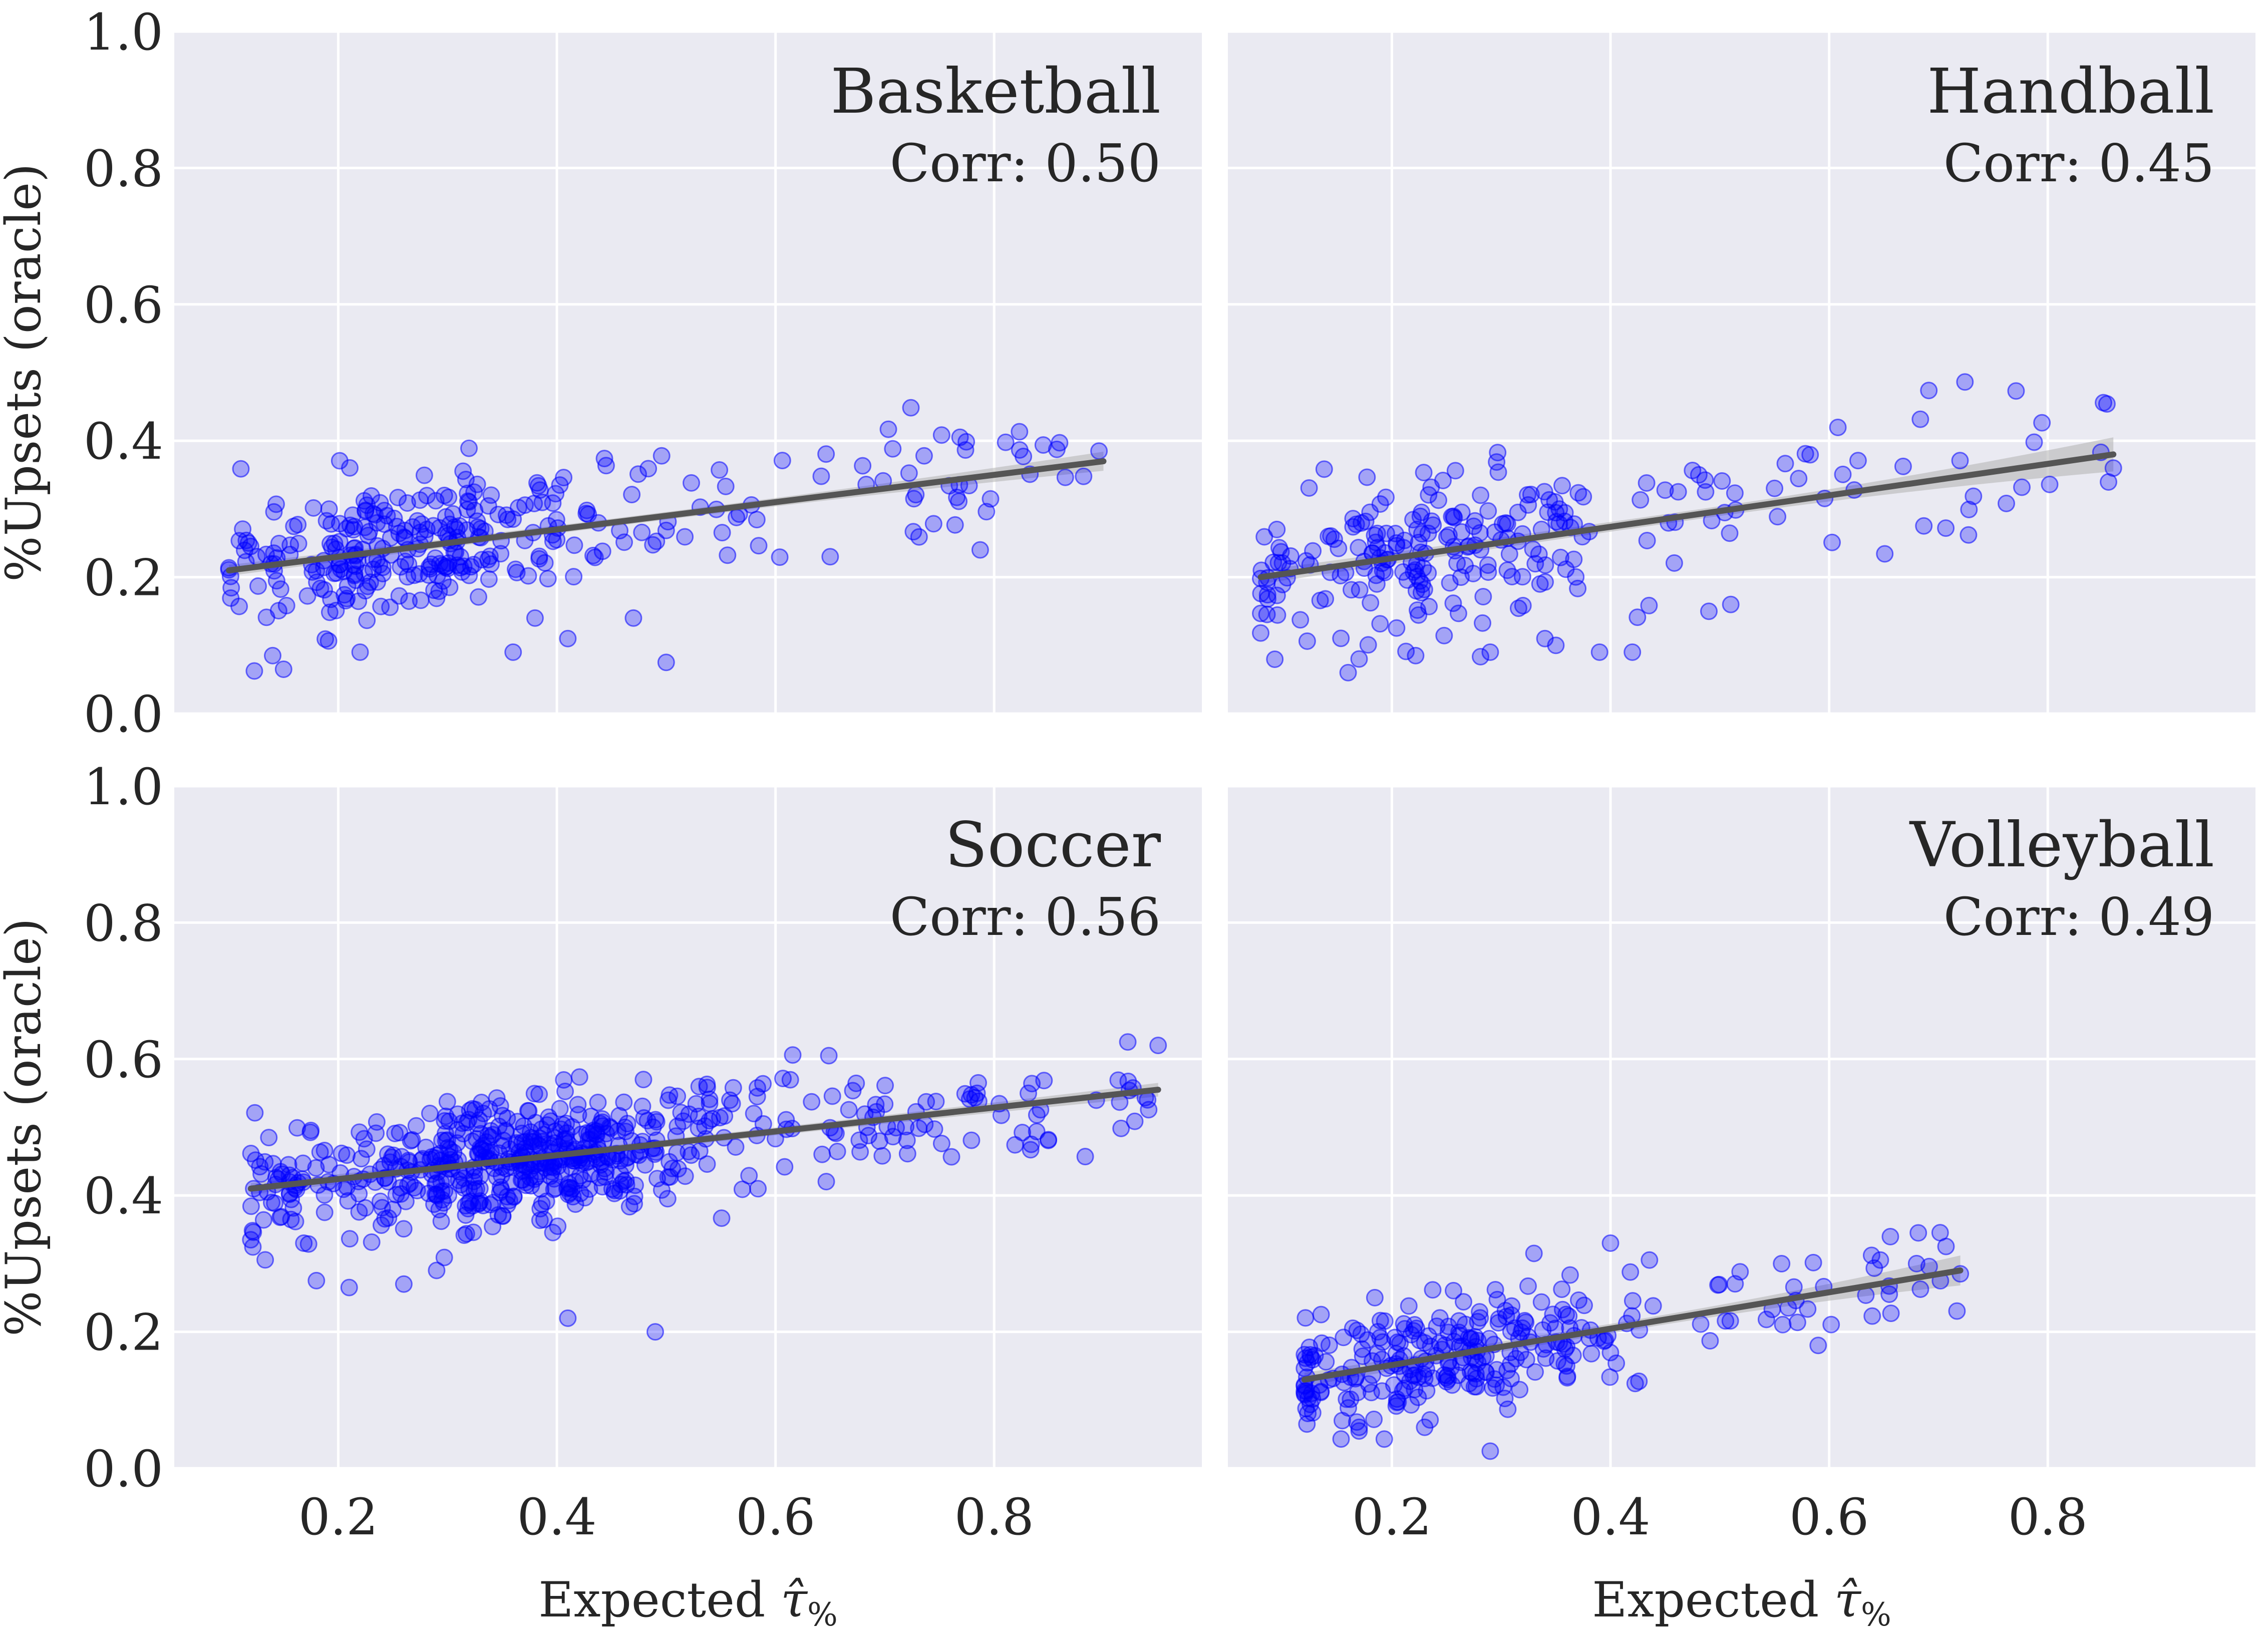 This screenshot has width=2268, height=1642. Describe the element at coordinates (124, 1128) in the screenshot. I see `y-tick-labels: 0.0 0.2 0.4 0.6 0.8 1.0` at that location.